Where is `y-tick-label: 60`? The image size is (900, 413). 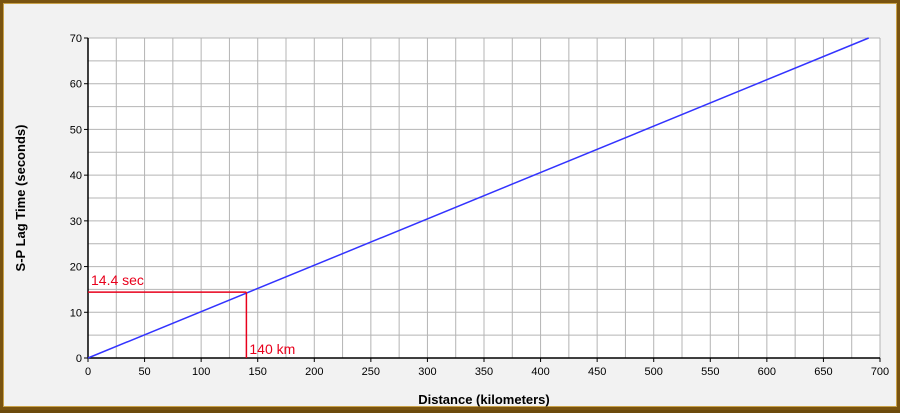
y-tick-label: 60 is located at coordinates (76, 85).